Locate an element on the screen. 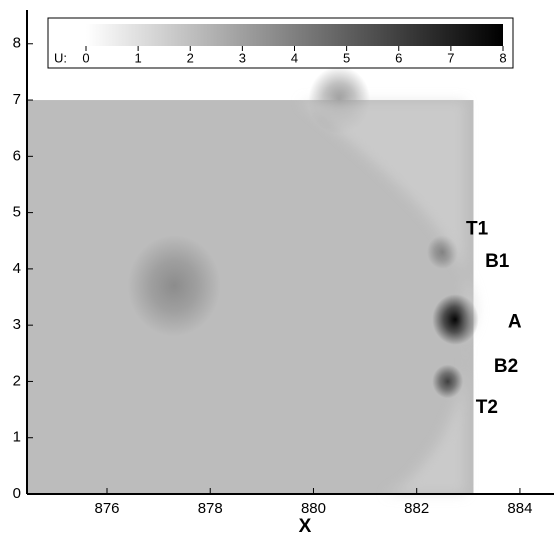  y-tick-label: 6 is located at coordinates (17, 155).